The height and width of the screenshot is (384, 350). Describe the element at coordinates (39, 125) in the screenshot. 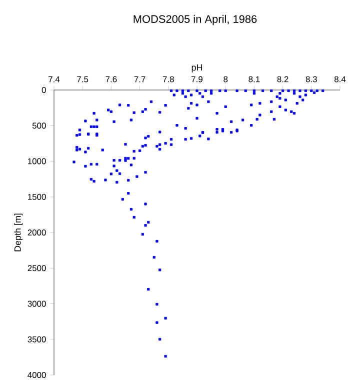

I see `y-tick-label: 500` at that location.